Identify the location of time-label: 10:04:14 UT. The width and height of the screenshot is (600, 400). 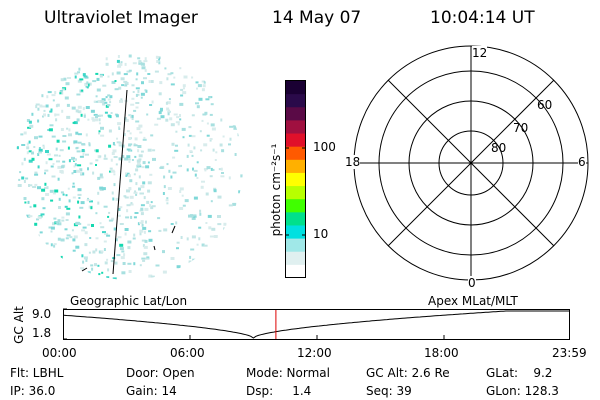
(482, 18).